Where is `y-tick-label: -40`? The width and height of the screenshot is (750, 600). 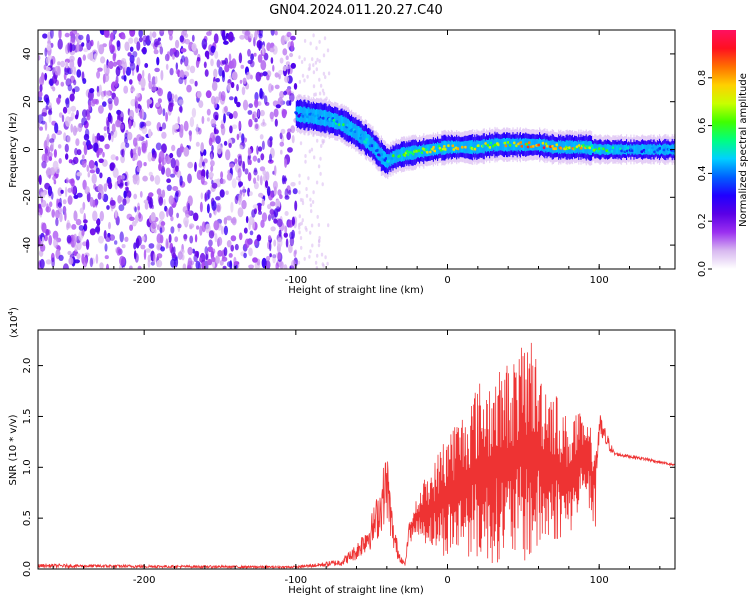 y-tick-label: -40 is located at coordinates (27, 245).